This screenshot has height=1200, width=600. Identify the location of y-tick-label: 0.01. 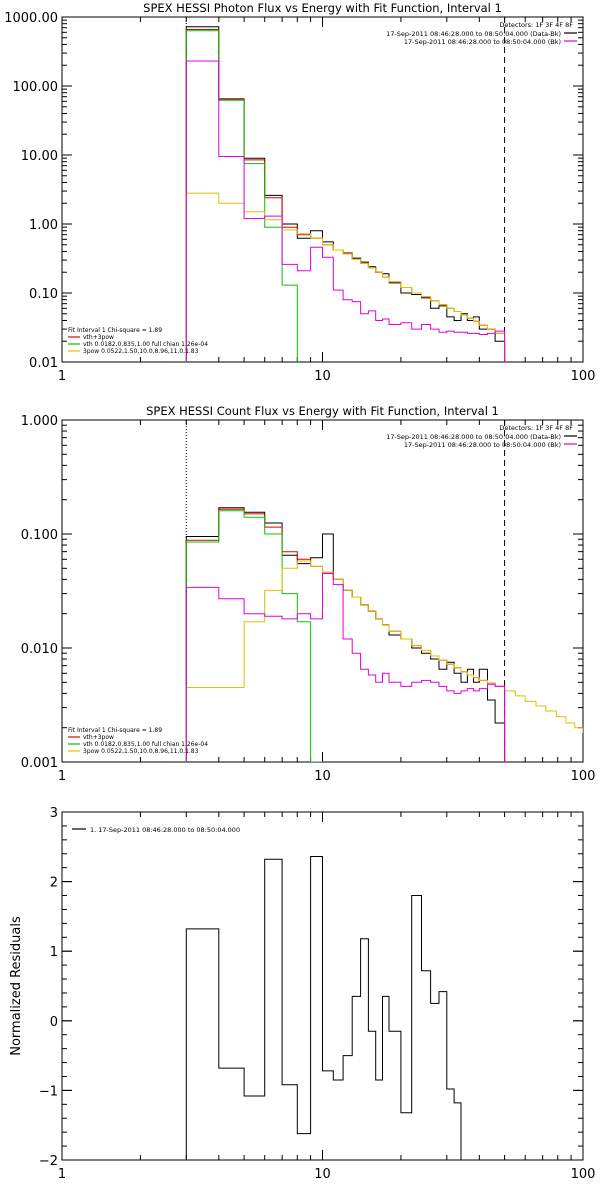
(43, 363).